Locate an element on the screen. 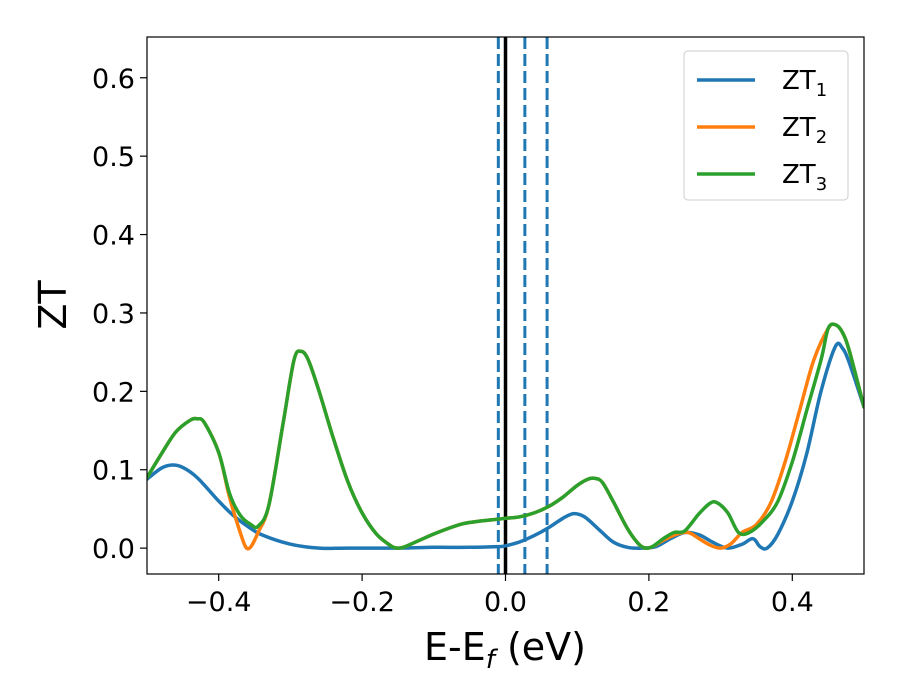  x-tick-label: −0.4 is located at coordinates (219, 602).